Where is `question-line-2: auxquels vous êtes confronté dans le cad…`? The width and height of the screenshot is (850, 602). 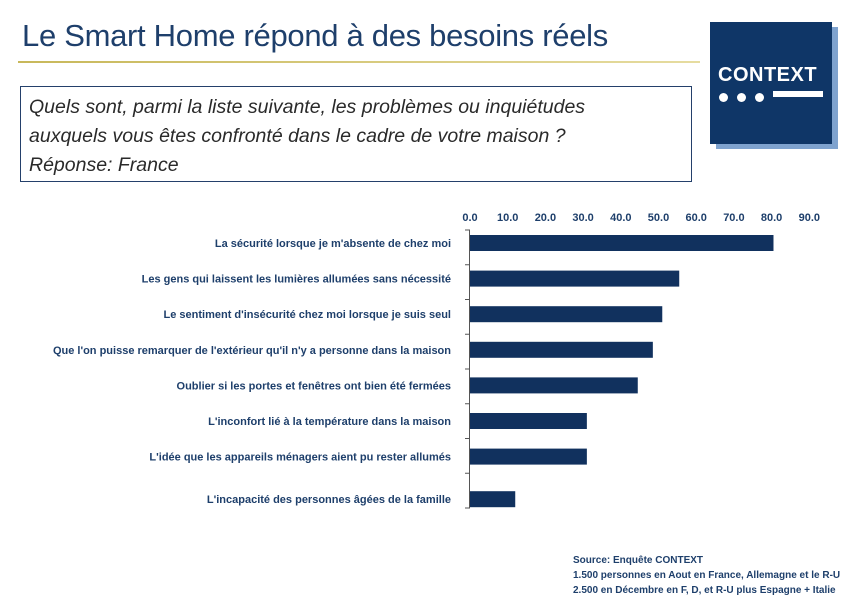 question-line-2: auxquels vous êtes confronté dans le cad… is located at coordinates (297, 136).